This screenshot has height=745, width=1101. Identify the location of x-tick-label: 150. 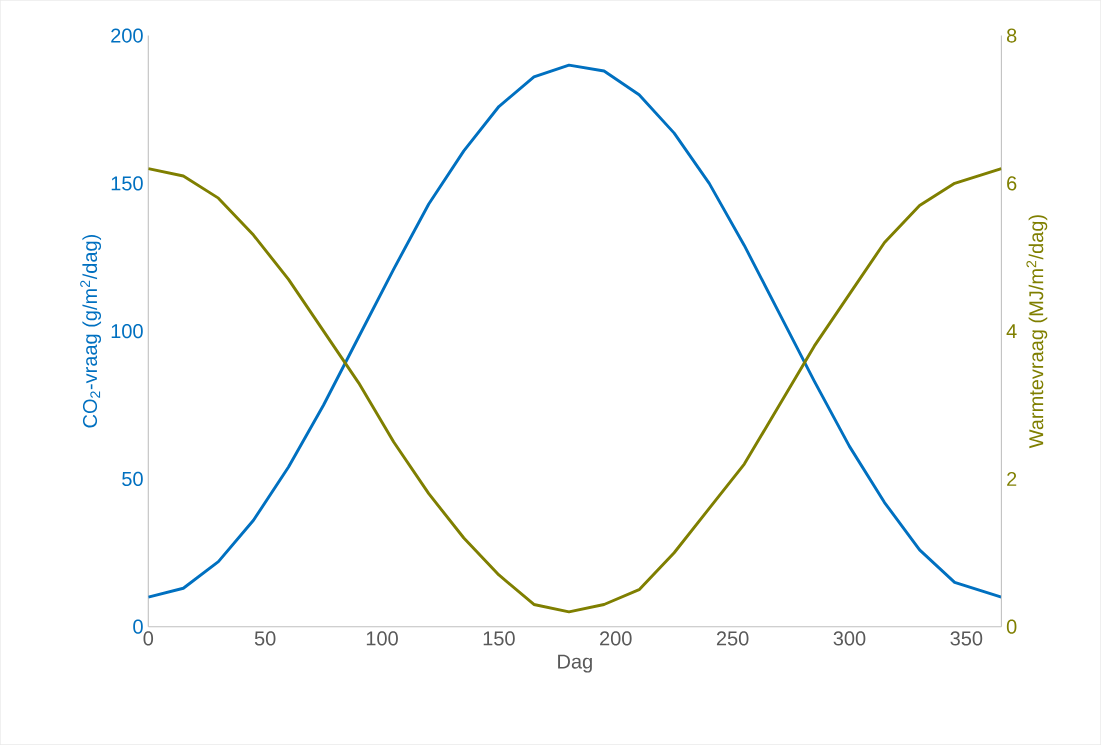
(499, 638).